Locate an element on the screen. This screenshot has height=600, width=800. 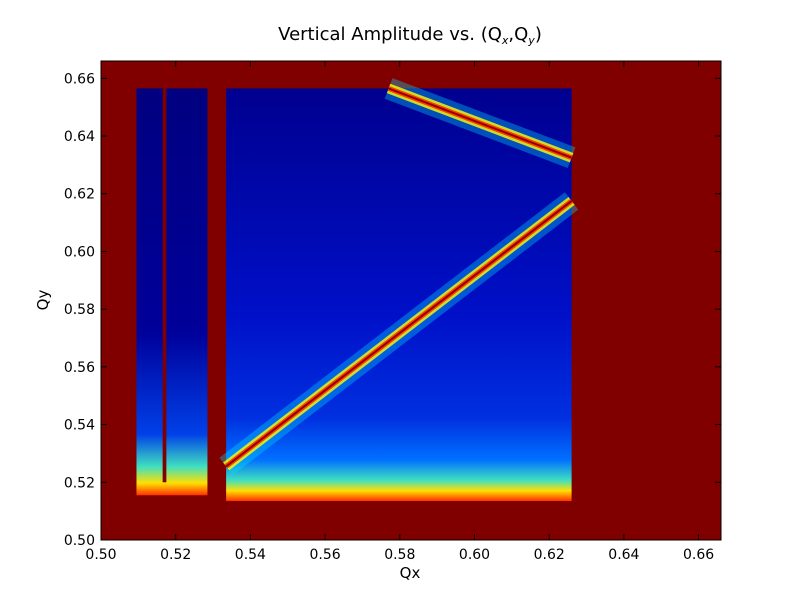
y-axis-label: Qy is located at coordinates (43, 300).